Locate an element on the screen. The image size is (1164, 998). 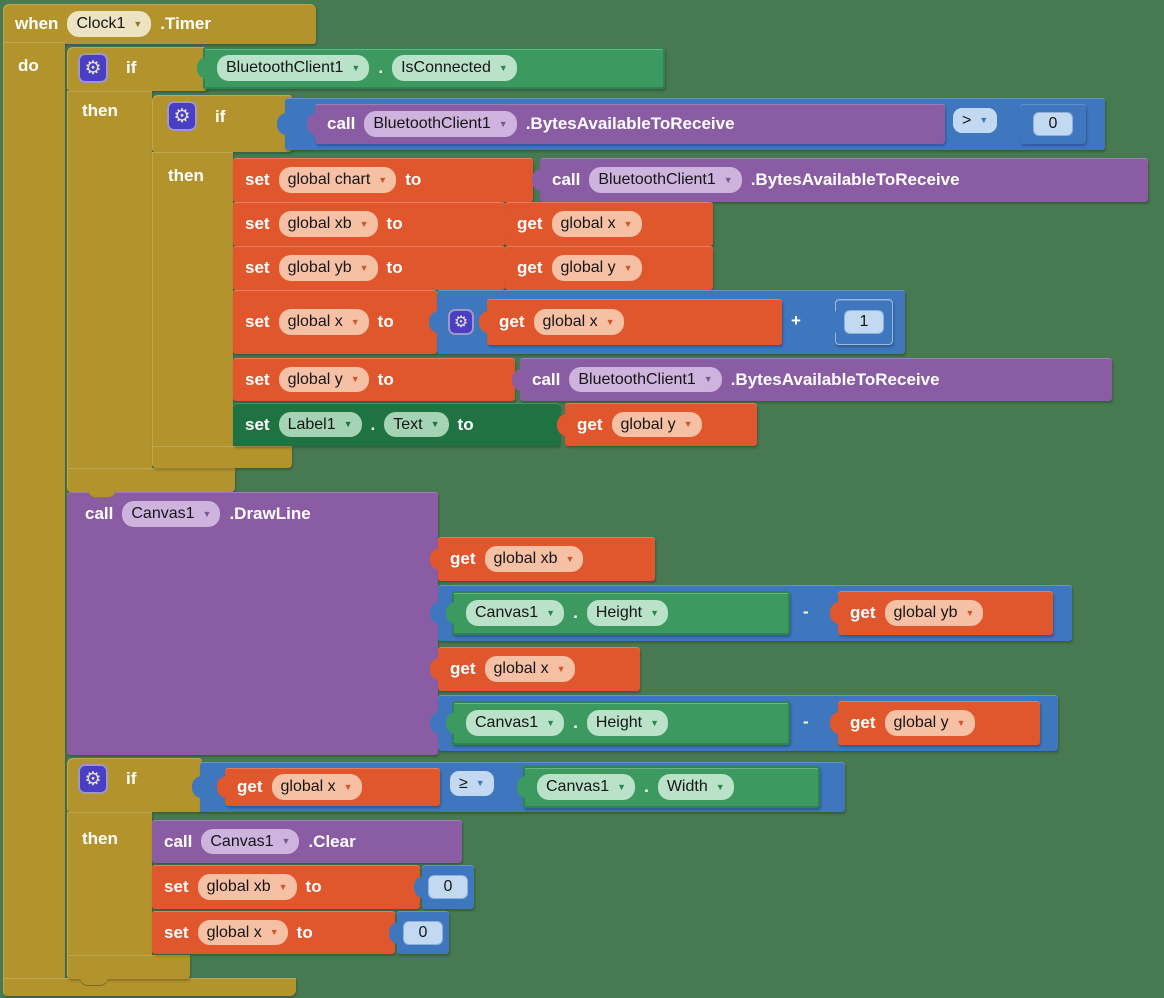
method-name: .BytesAvailableToReceive is located at coordinates (630, 123).